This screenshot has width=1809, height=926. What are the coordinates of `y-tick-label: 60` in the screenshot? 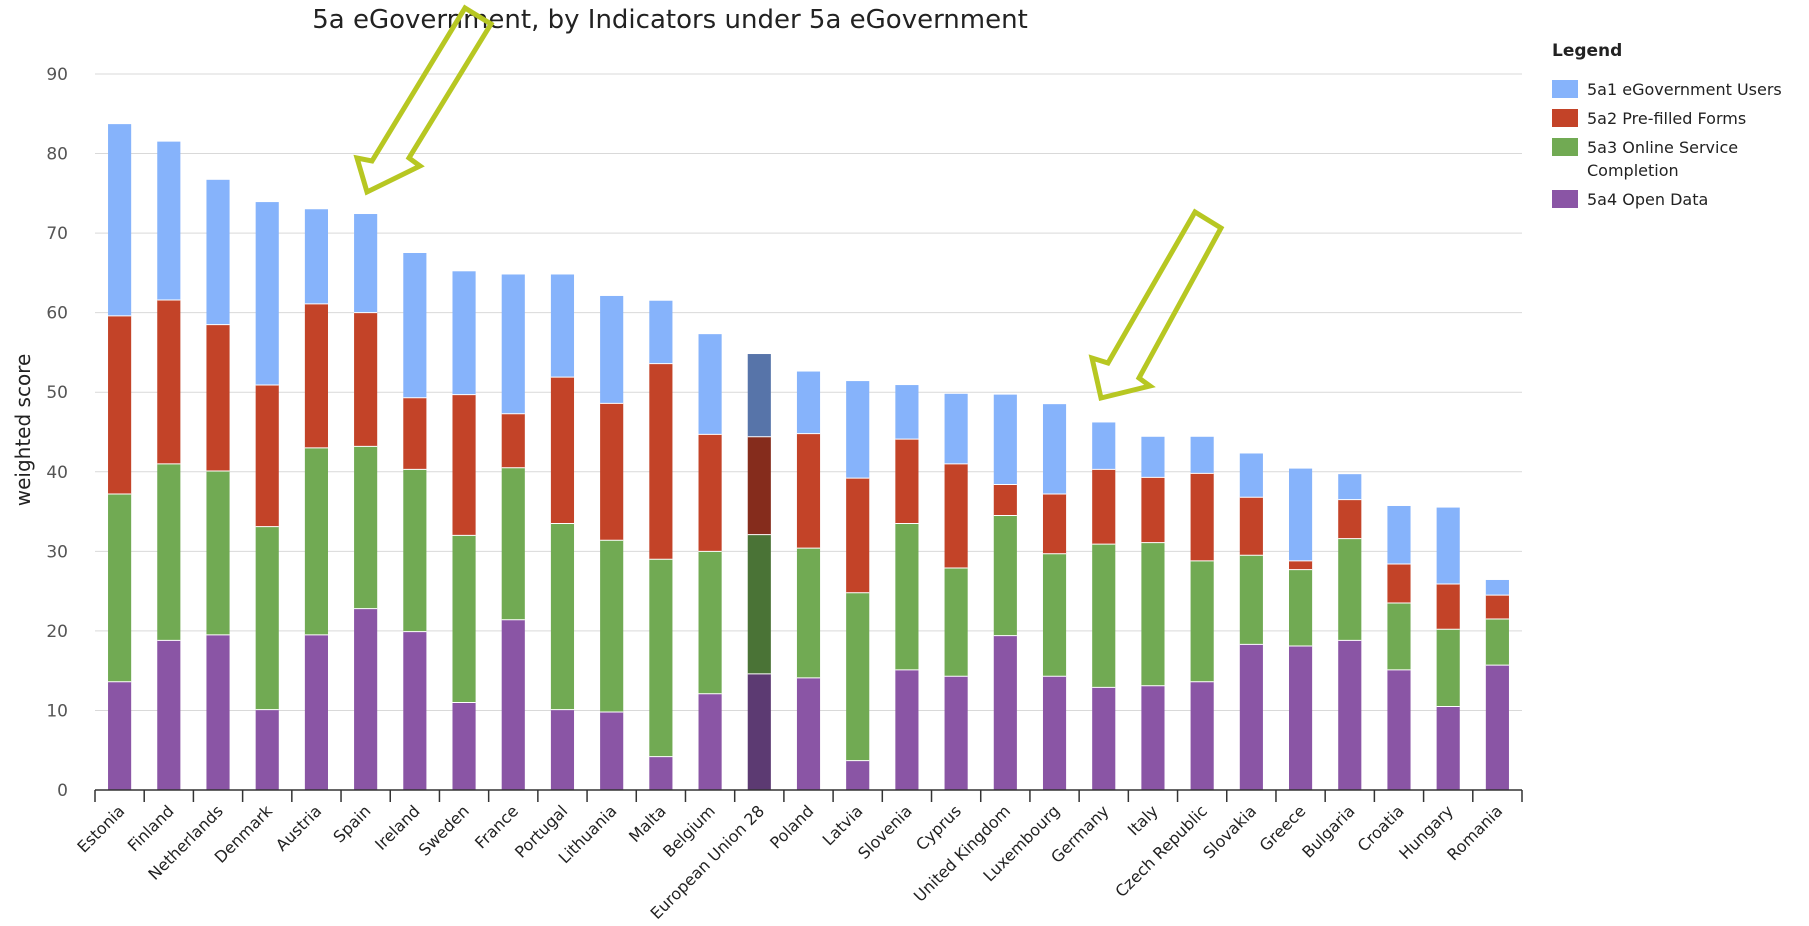 It's located at (57, 314).